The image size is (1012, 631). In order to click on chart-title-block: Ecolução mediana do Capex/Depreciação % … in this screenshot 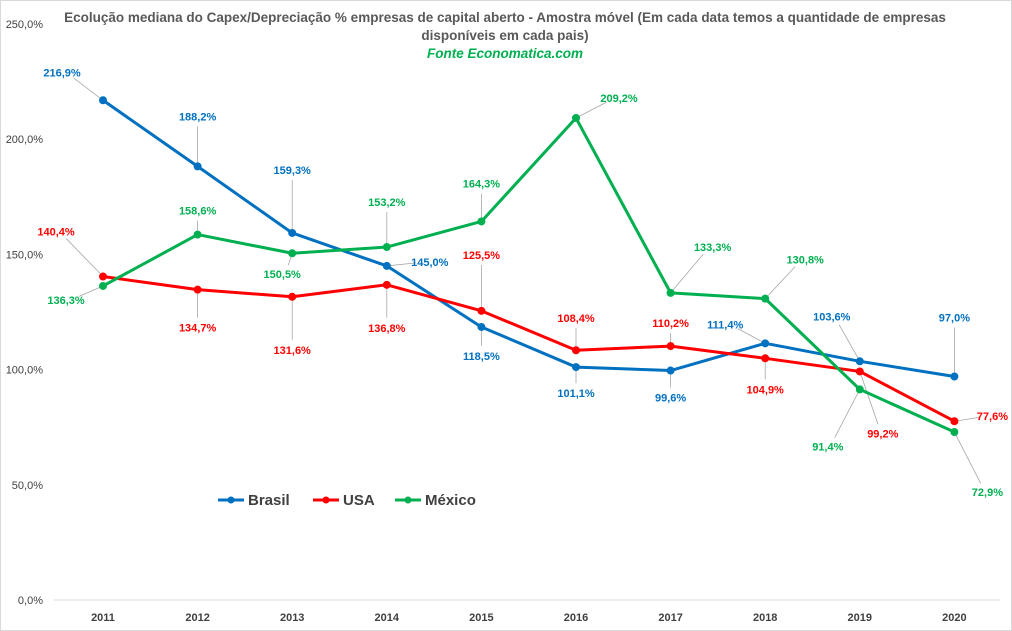, I will do `click(505, 36)`.